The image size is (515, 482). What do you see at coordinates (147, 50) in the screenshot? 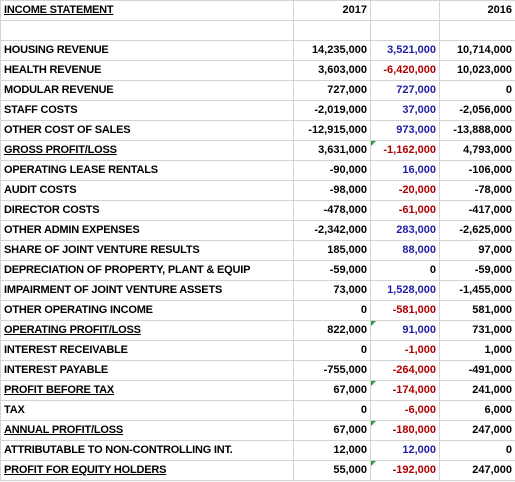
I see `row-label: HOUSING REVENUE` at bounding box center [147, 50].